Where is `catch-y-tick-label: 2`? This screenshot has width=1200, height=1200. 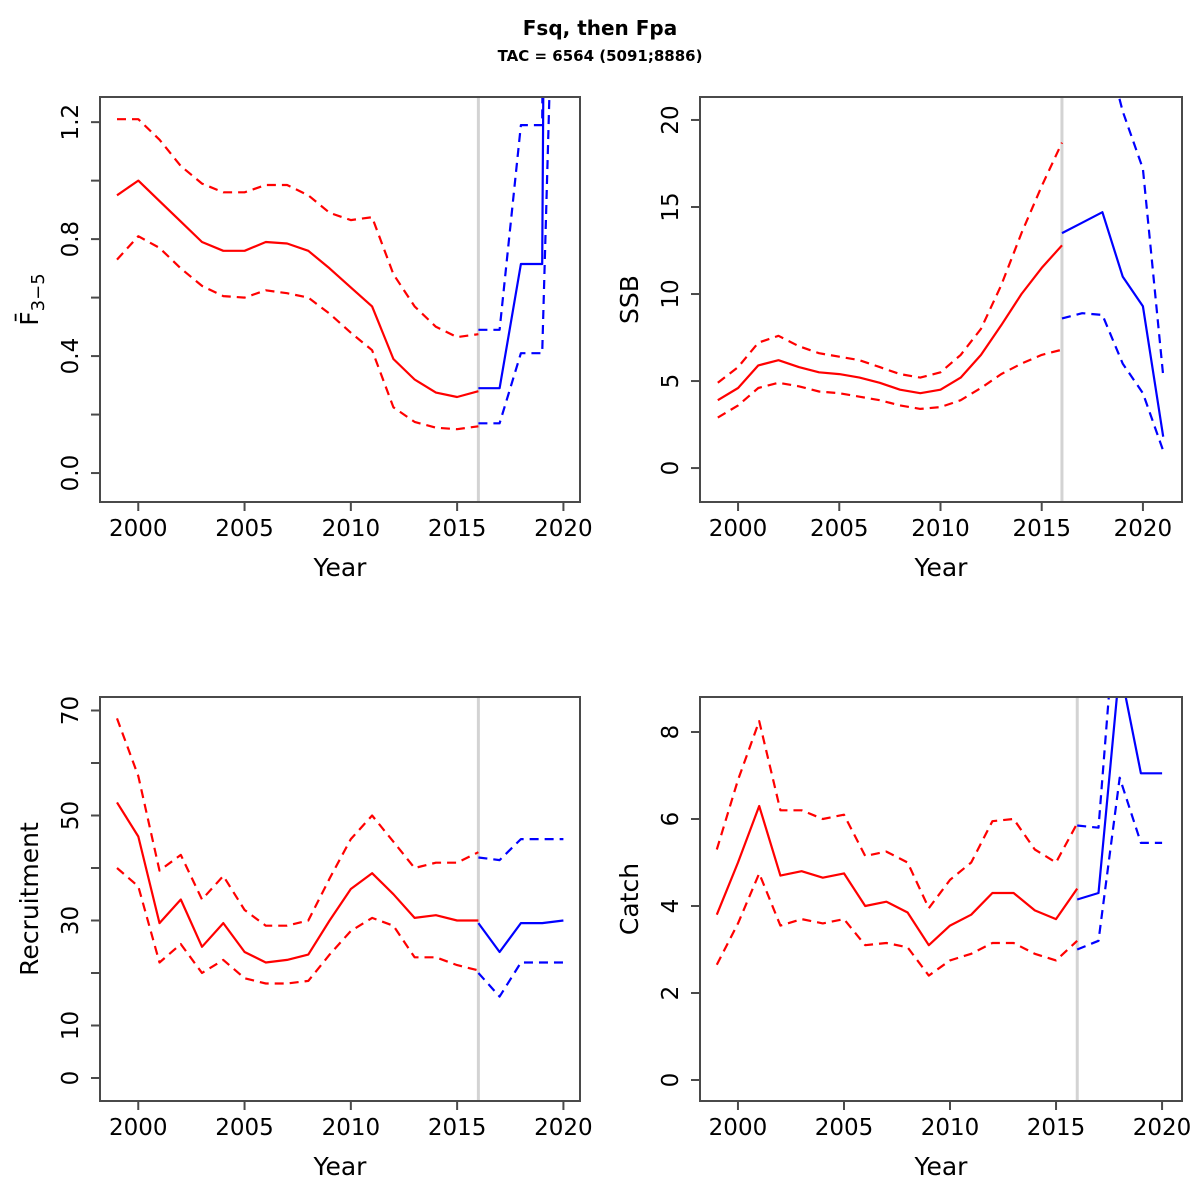
catch-y-tick-label: 2 is located at coordinates (671, 993).